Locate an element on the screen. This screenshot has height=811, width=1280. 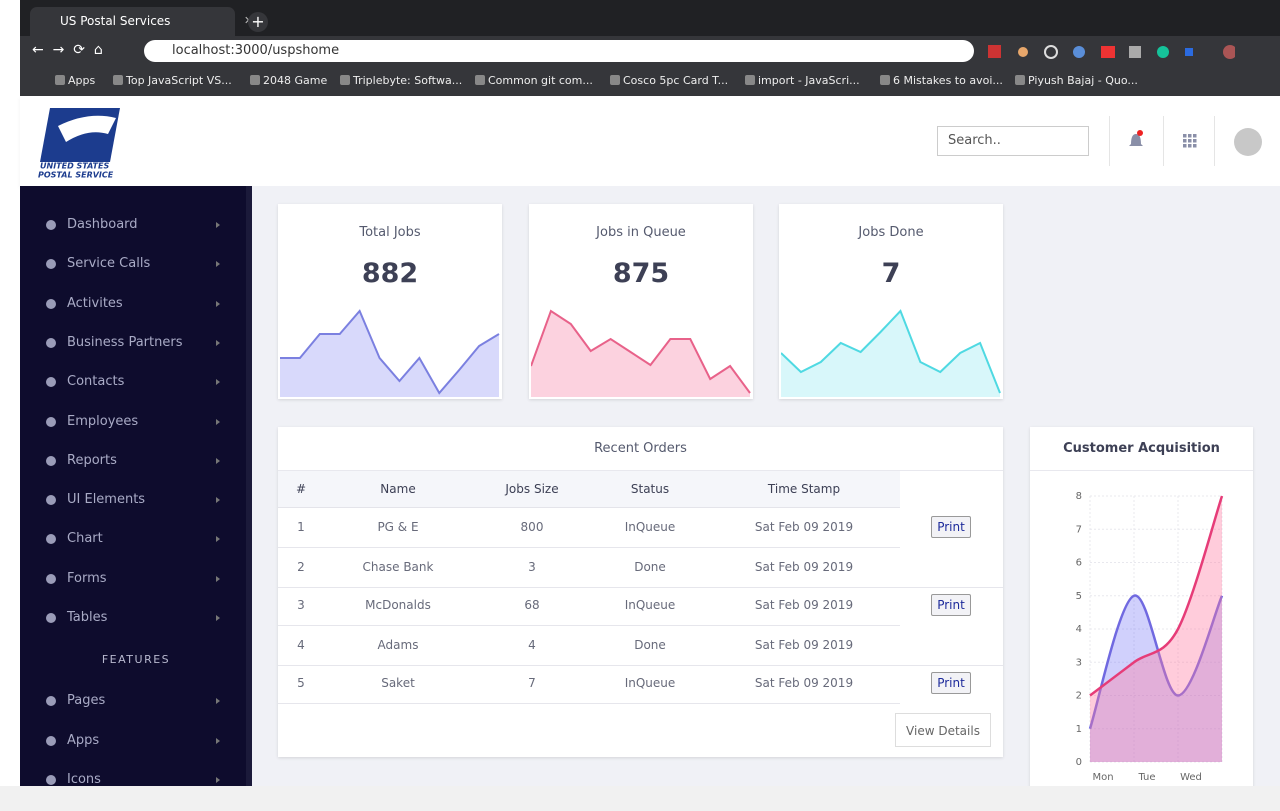
table-cell: 1 is located at coordinates (301, 527).